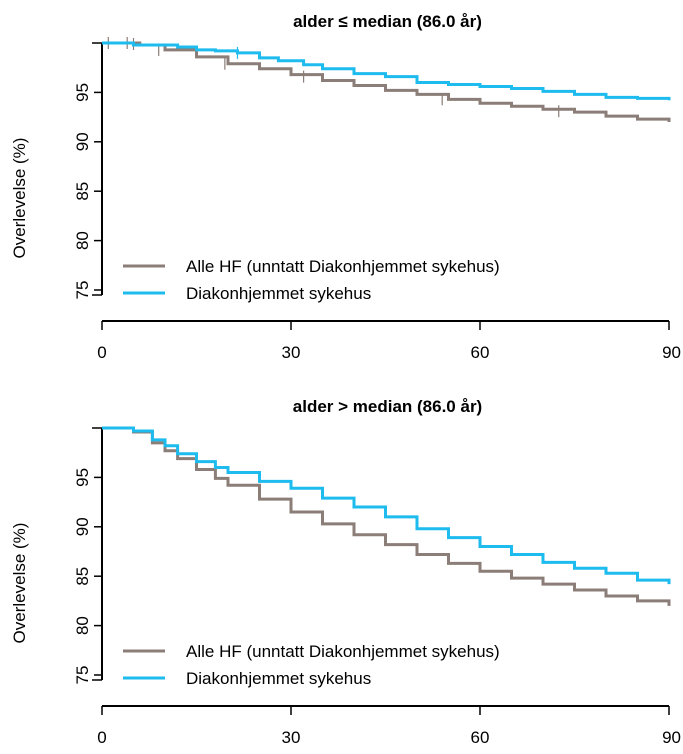  I want to click on chart-title: alder ≤ median (86.0 år), so click(387, 21).